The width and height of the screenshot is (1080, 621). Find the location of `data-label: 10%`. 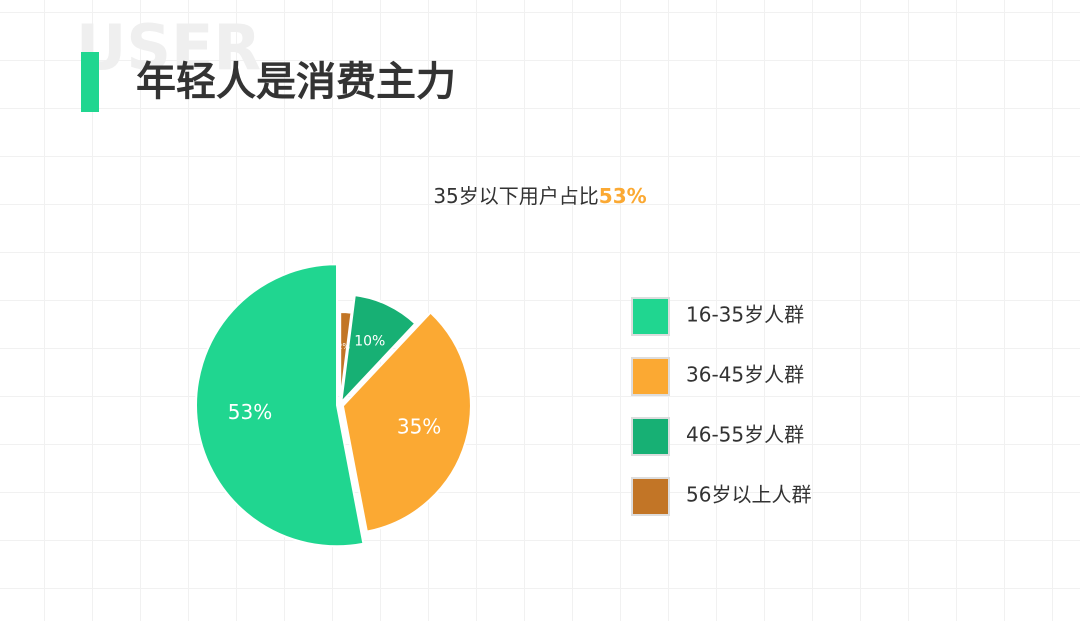

data-label: 10% is located at coordinates (369, 342).